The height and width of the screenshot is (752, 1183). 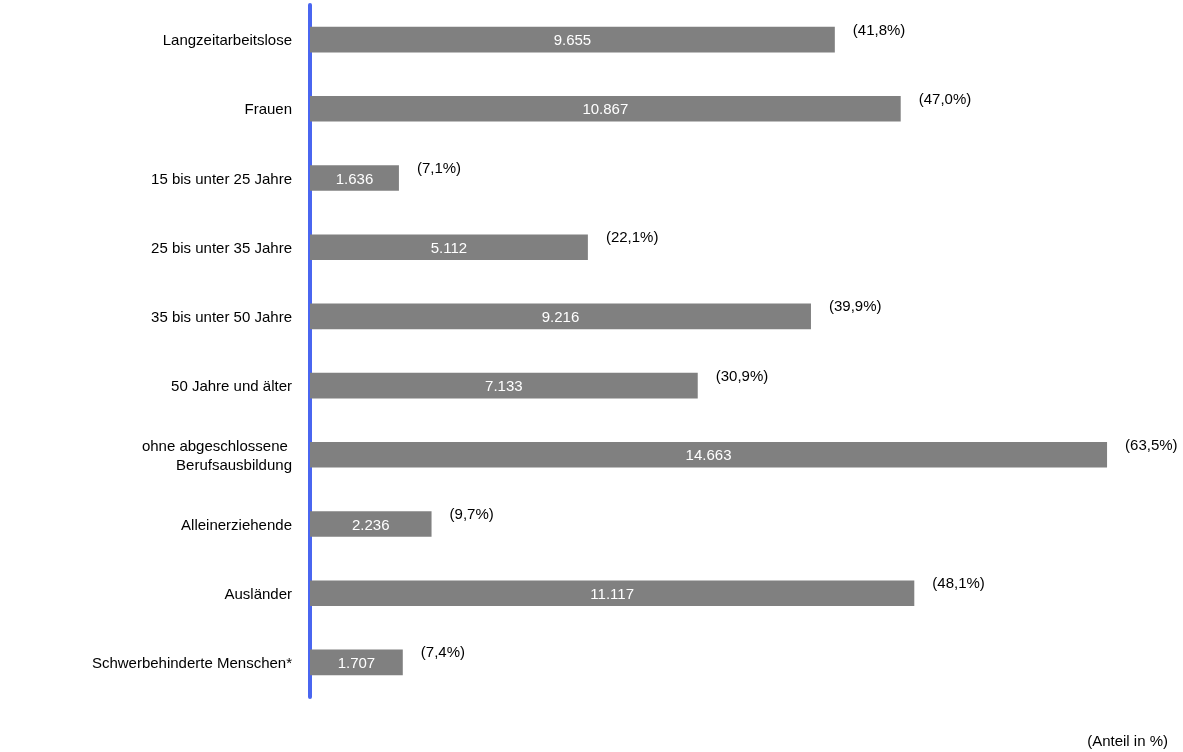 What do you see at coordinates (855, 306) in the screenshot?
I see `annotation: (39,9%)` at bounding box center [855, 306].